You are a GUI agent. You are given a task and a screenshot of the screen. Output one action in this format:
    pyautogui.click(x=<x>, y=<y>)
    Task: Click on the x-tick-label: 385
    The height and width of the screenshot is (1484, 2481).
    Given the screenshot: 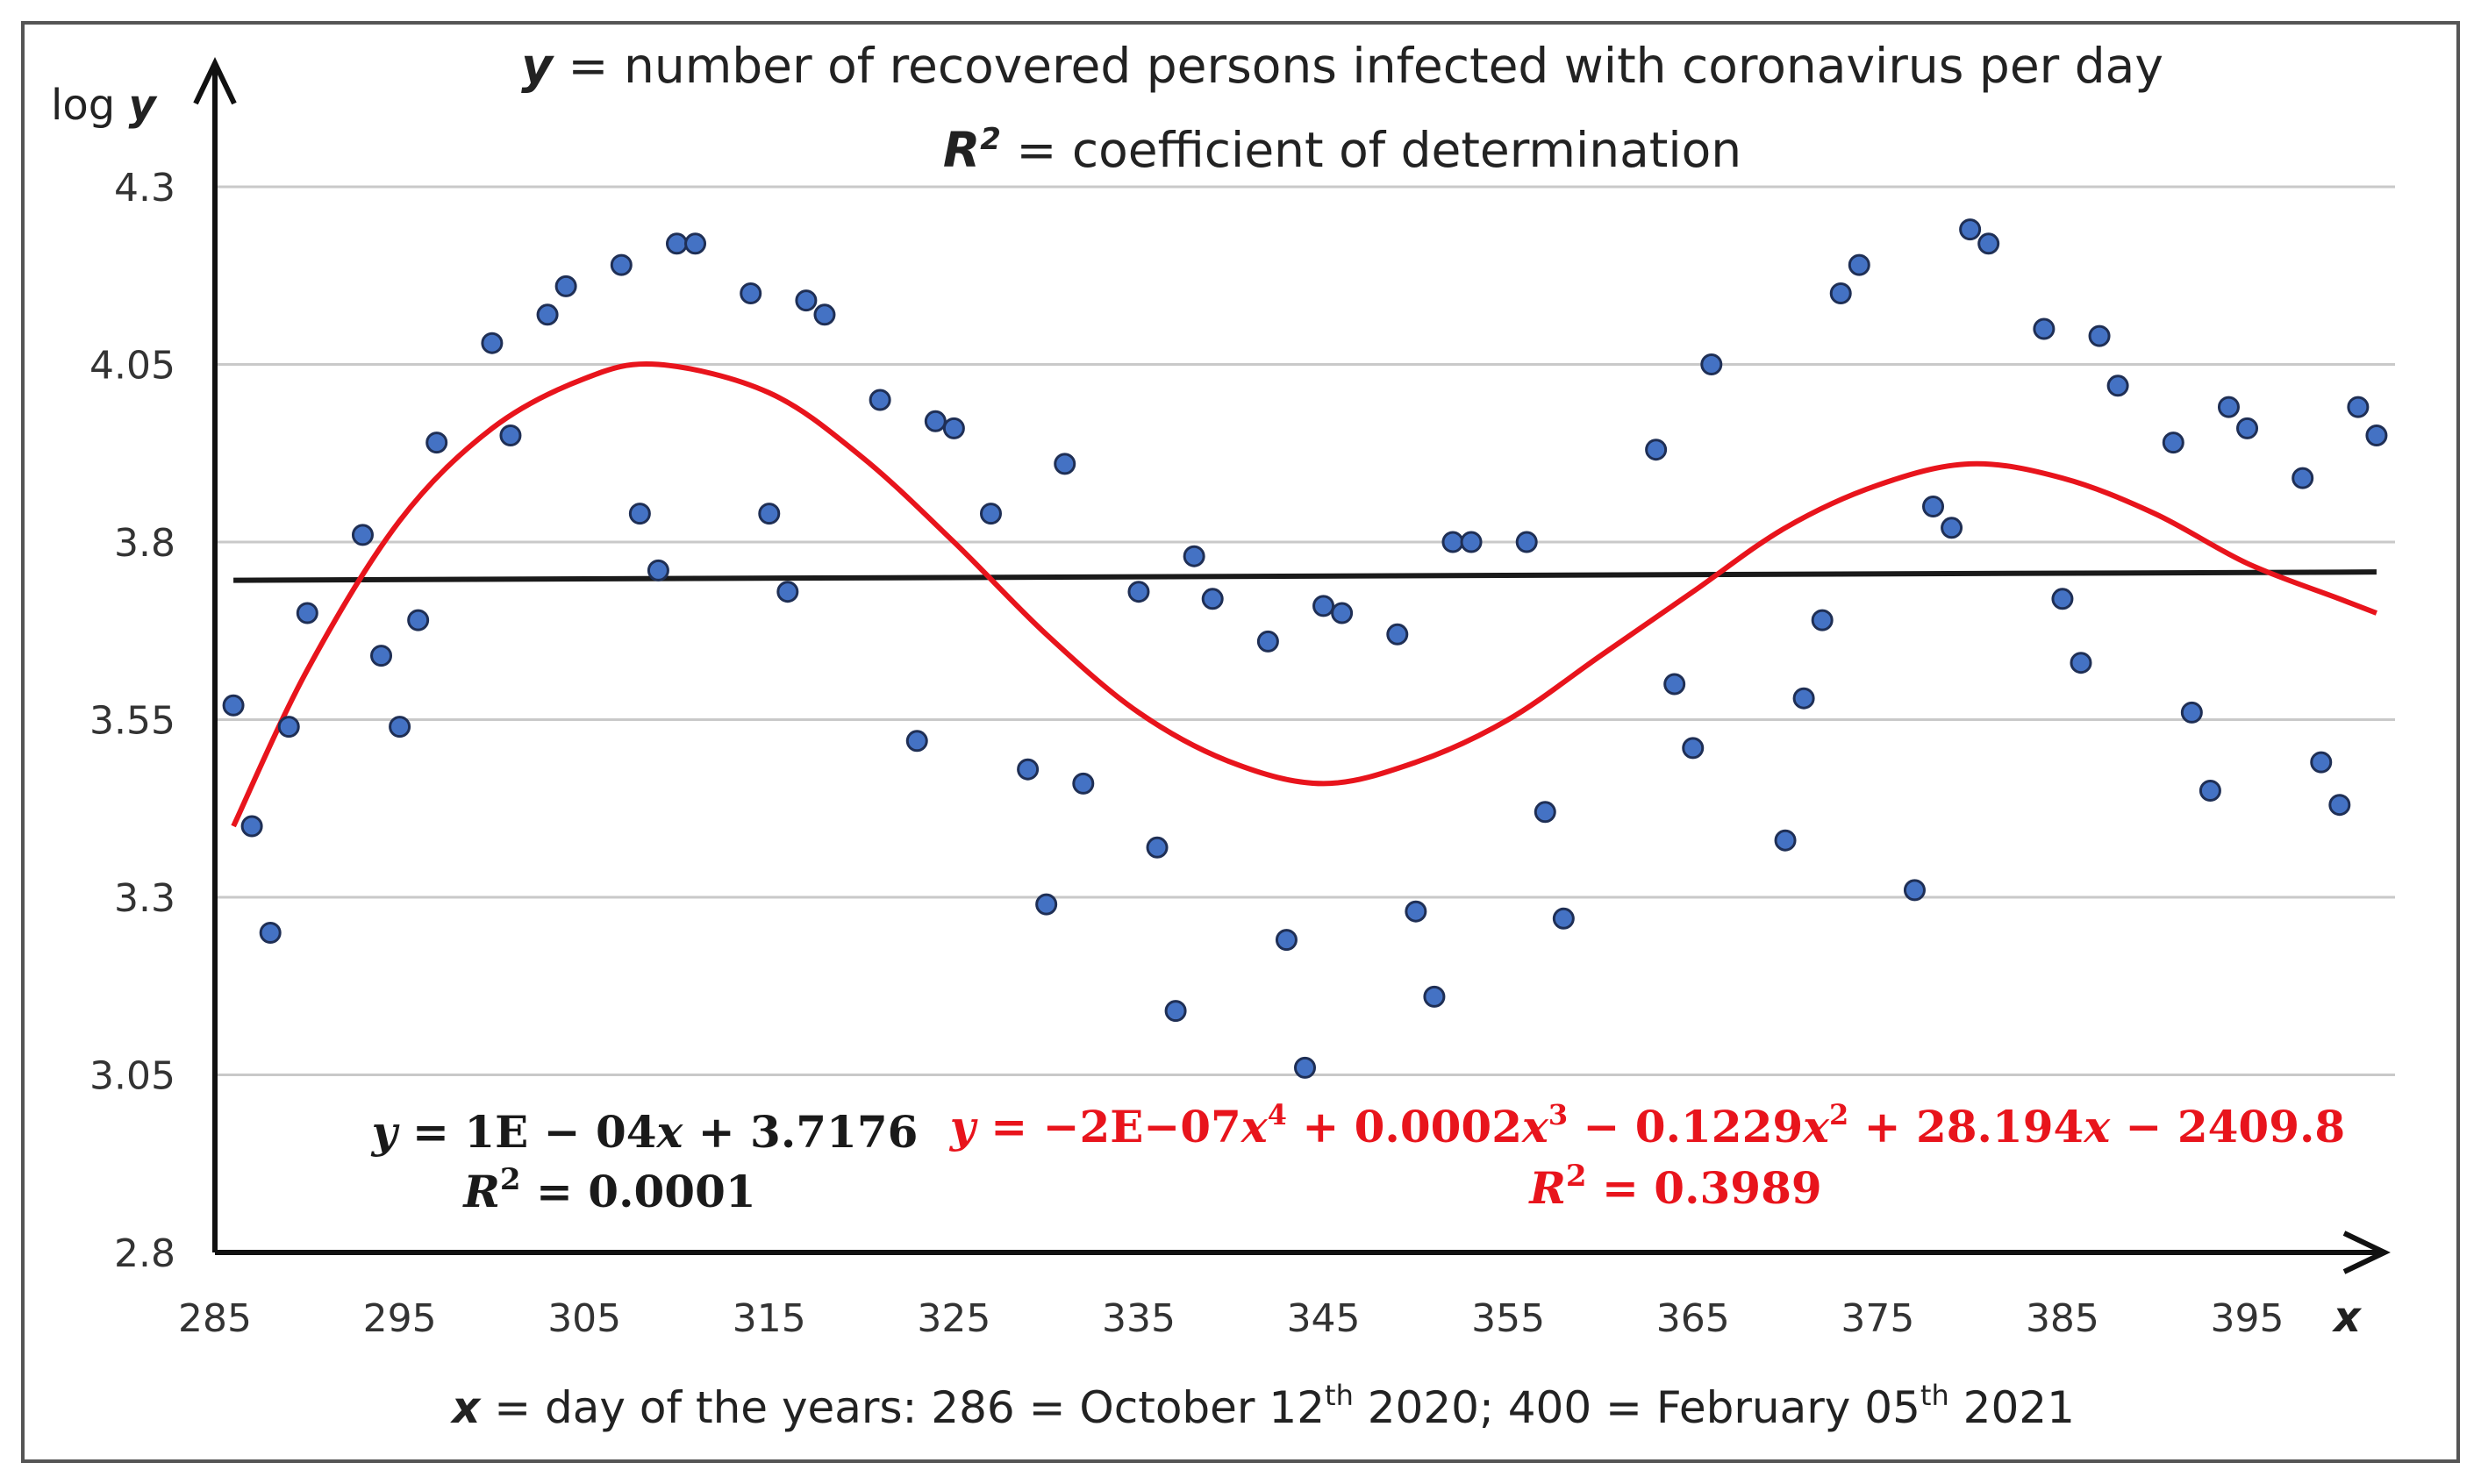 What is the action you would take?
    pyautogui.click(x=2062, y=1319)
    